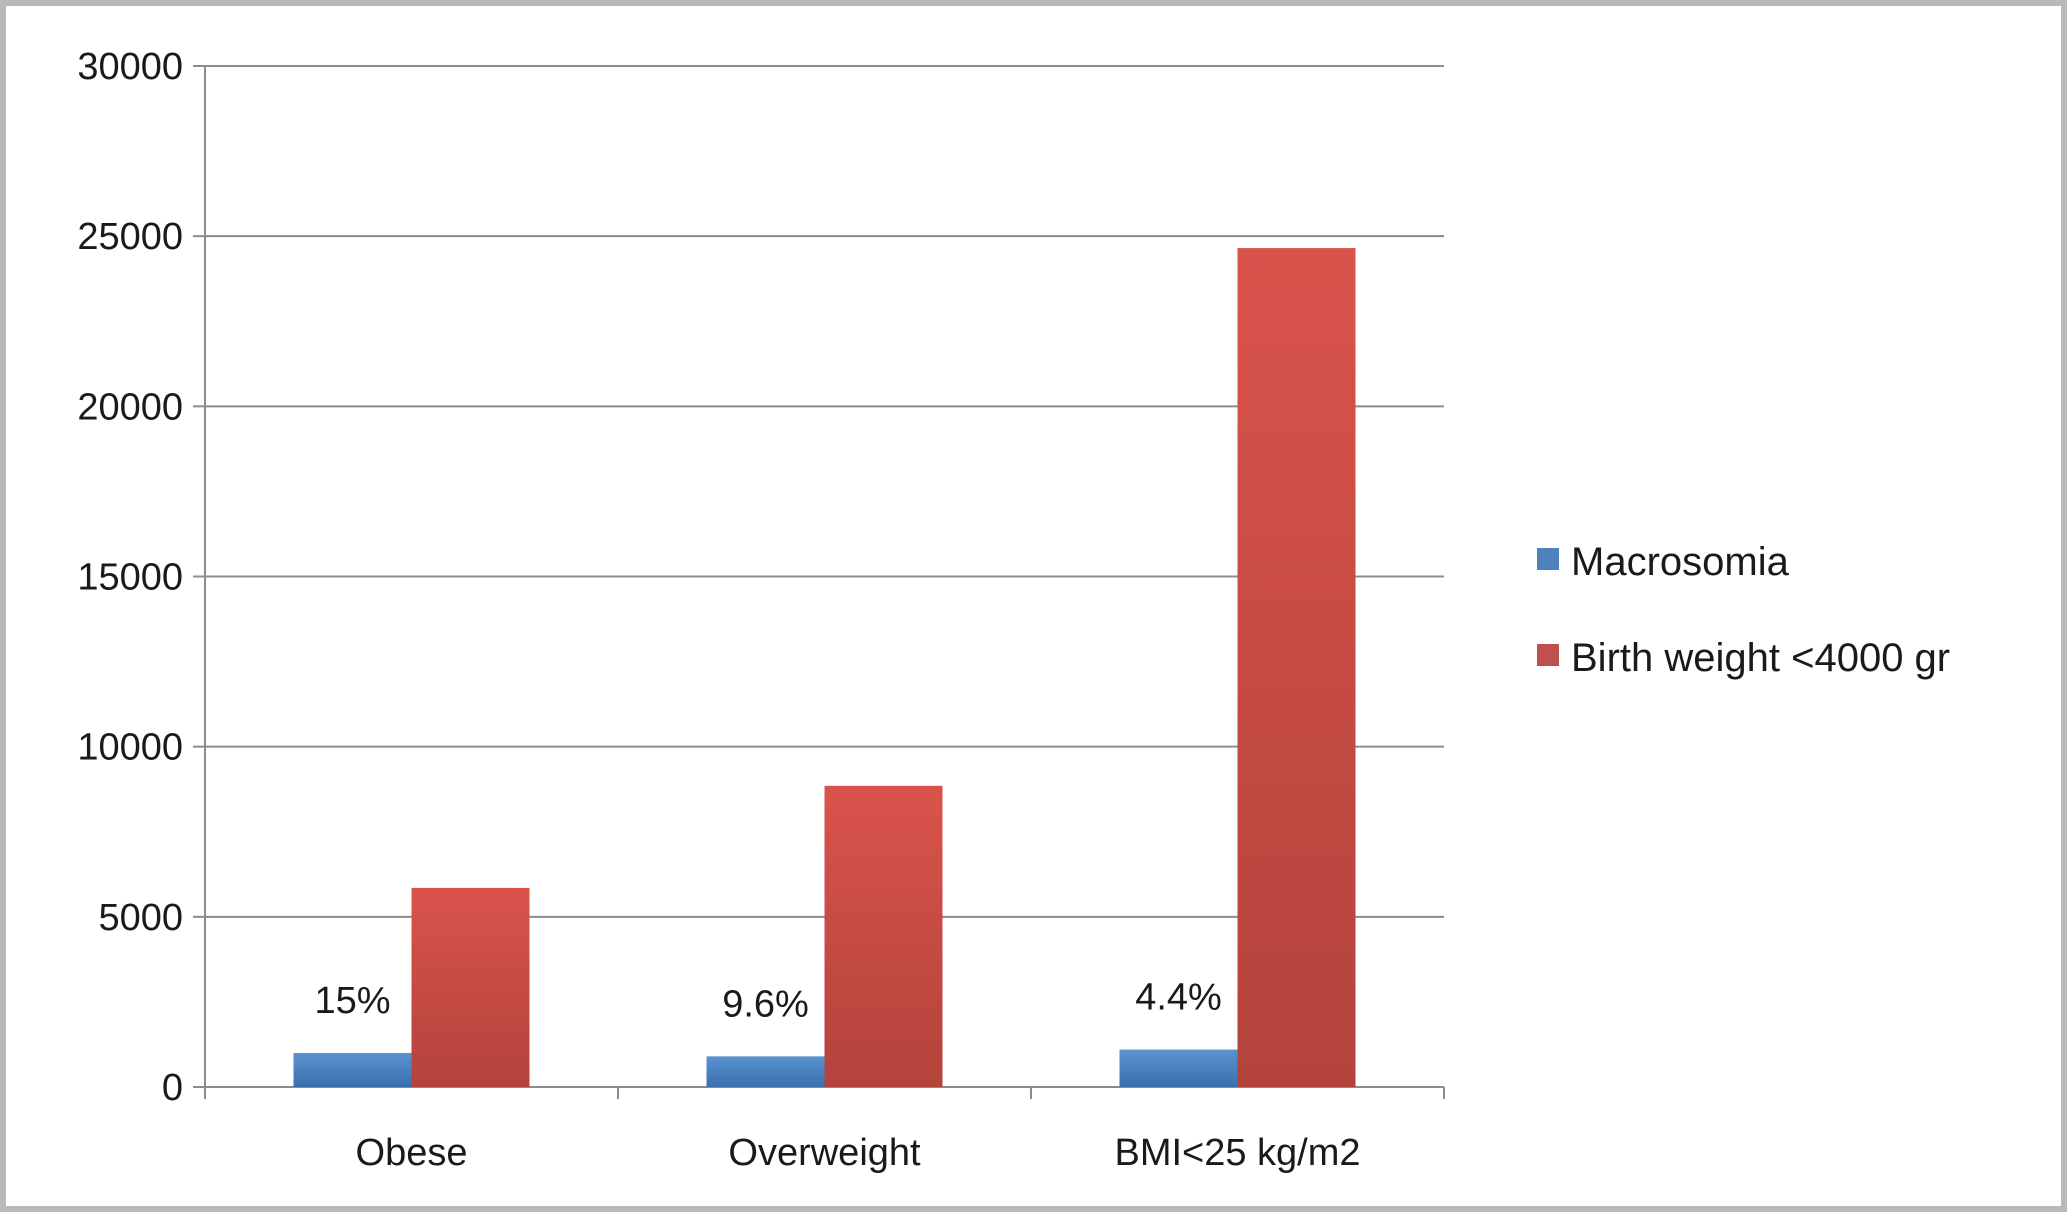 This screenshot has width=2067, height=1212. What do you see at coordinates (172, 1088) in the screenshot?
I see `y-tick-label: 0` at bounding box center [172, 1088].